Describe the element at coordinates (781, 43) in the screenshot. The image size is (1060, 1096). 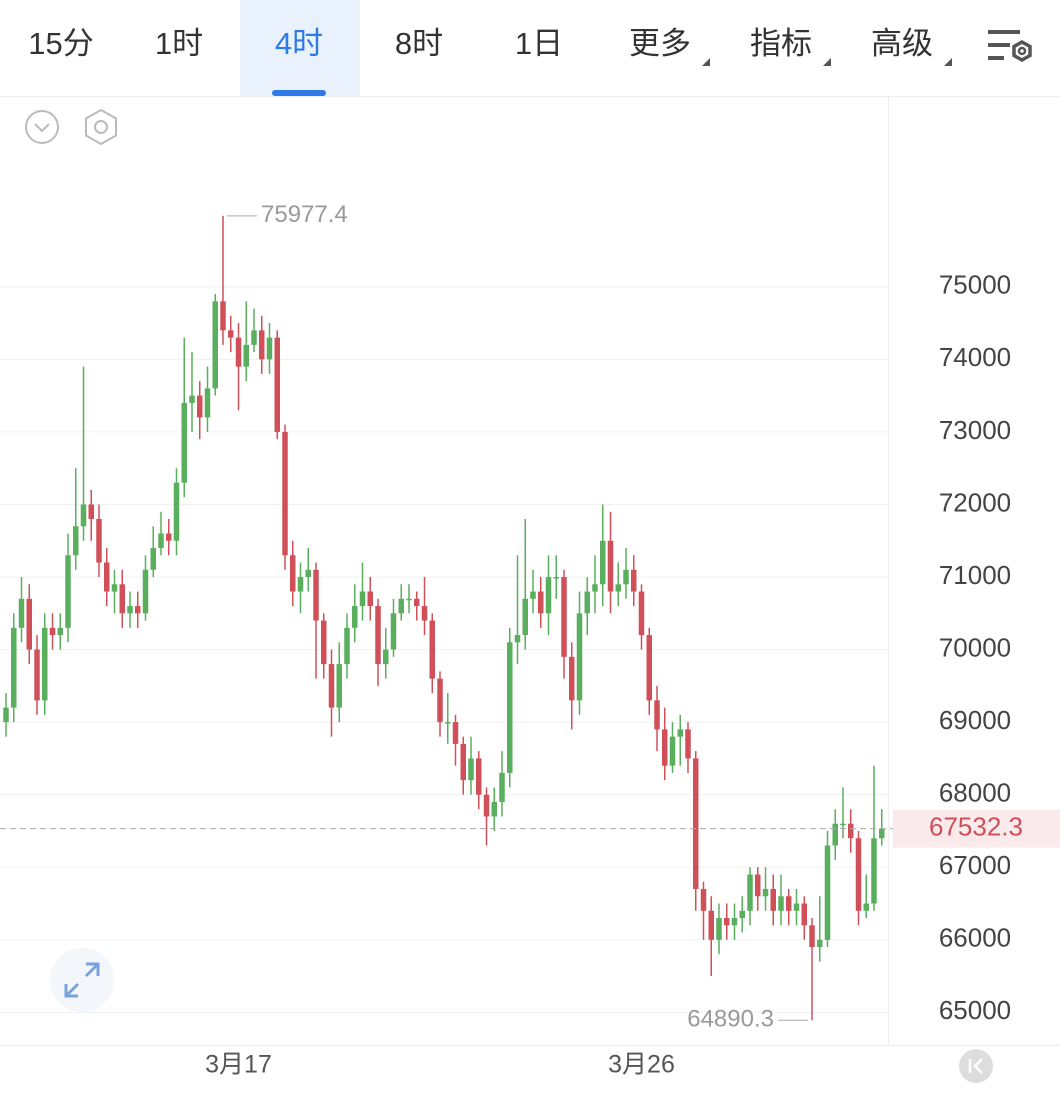
I see `tab: 指标` at that location.